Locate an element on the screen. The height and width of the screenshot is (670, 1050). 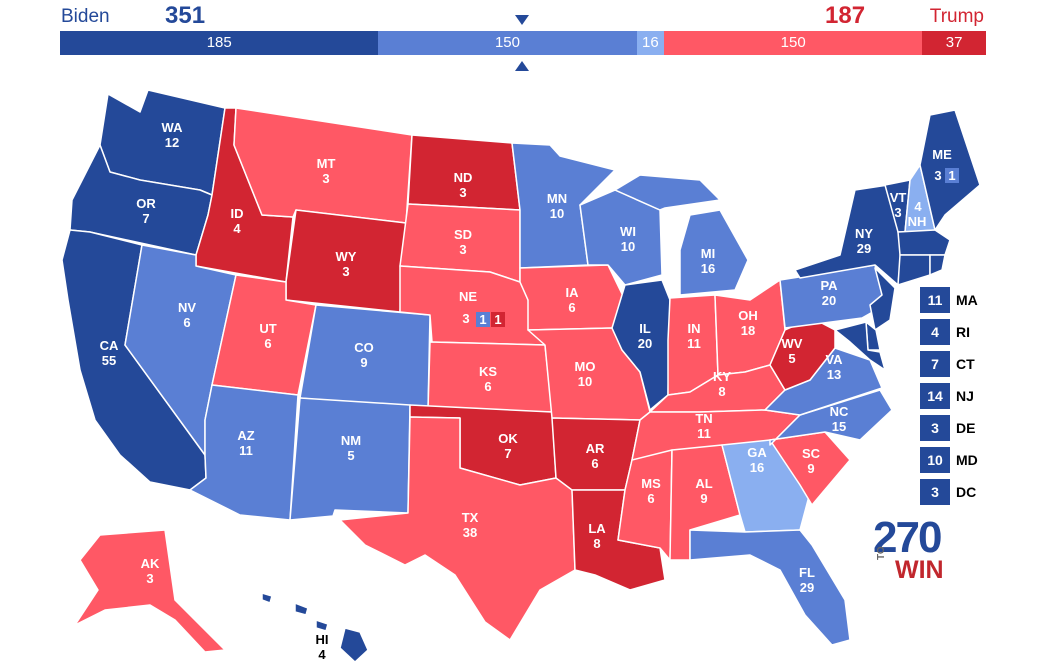
small-state-abbr: CT is located at coordinates (965, 364).